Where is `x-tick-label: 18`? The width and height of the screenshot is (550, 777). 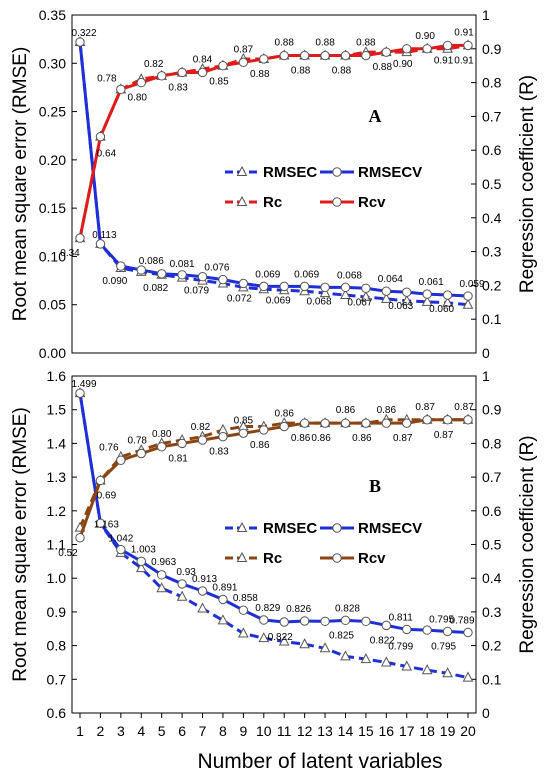 x-tick-label: 18 is located at coordinates (427, 731).